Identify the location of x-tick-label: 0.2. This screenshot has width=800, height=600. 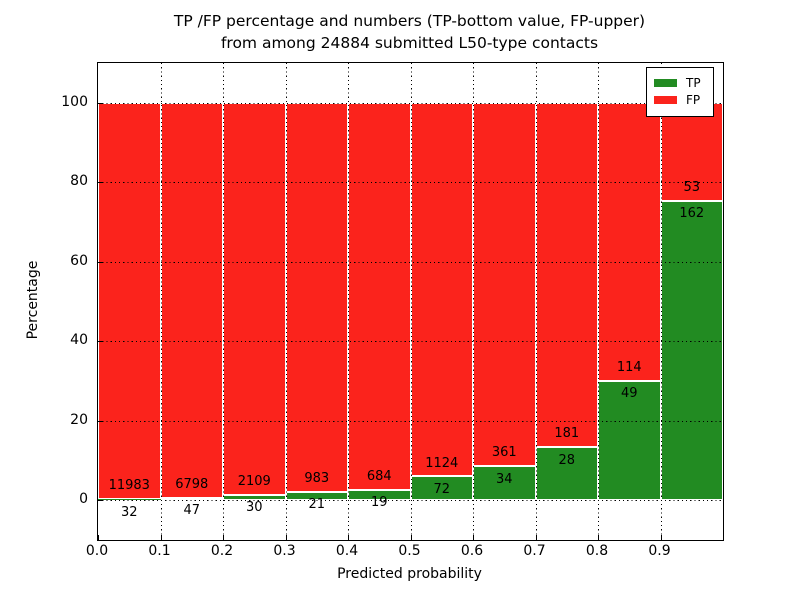
(222, 551).